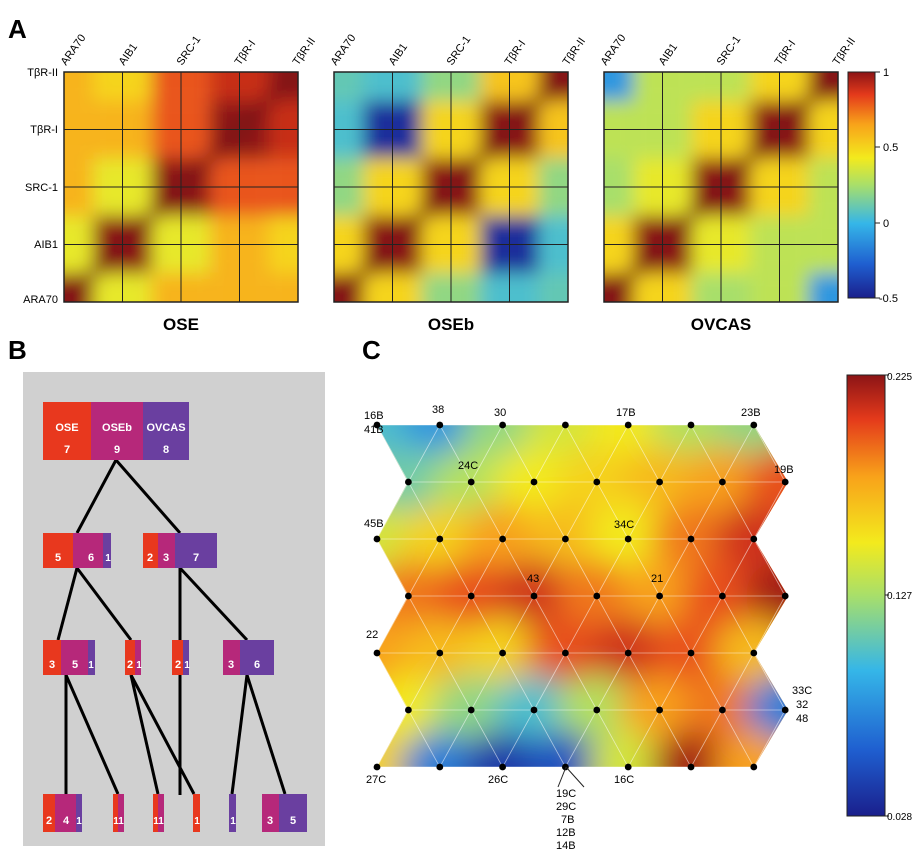  I want to click on node-label-34c: 34C, so click(624, 525).